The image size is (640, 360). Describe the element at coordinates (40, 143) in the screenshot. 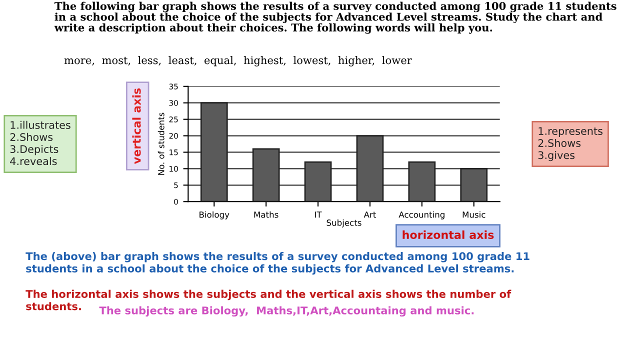

I see `text: 1.illustrates 2.Shows 3.Depicts 4.reveals` at that location.